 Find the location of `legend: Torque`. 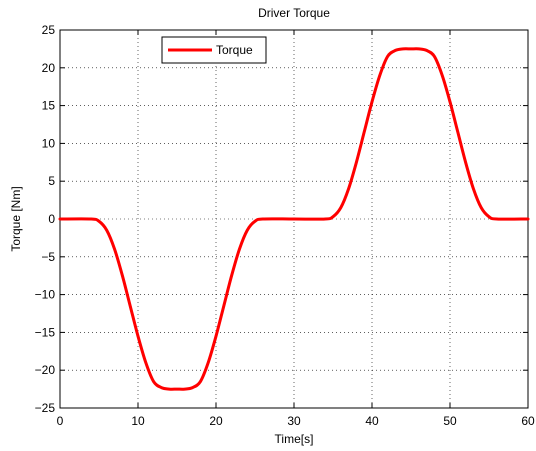

legend: Torque is located at coordinates (214, 50).